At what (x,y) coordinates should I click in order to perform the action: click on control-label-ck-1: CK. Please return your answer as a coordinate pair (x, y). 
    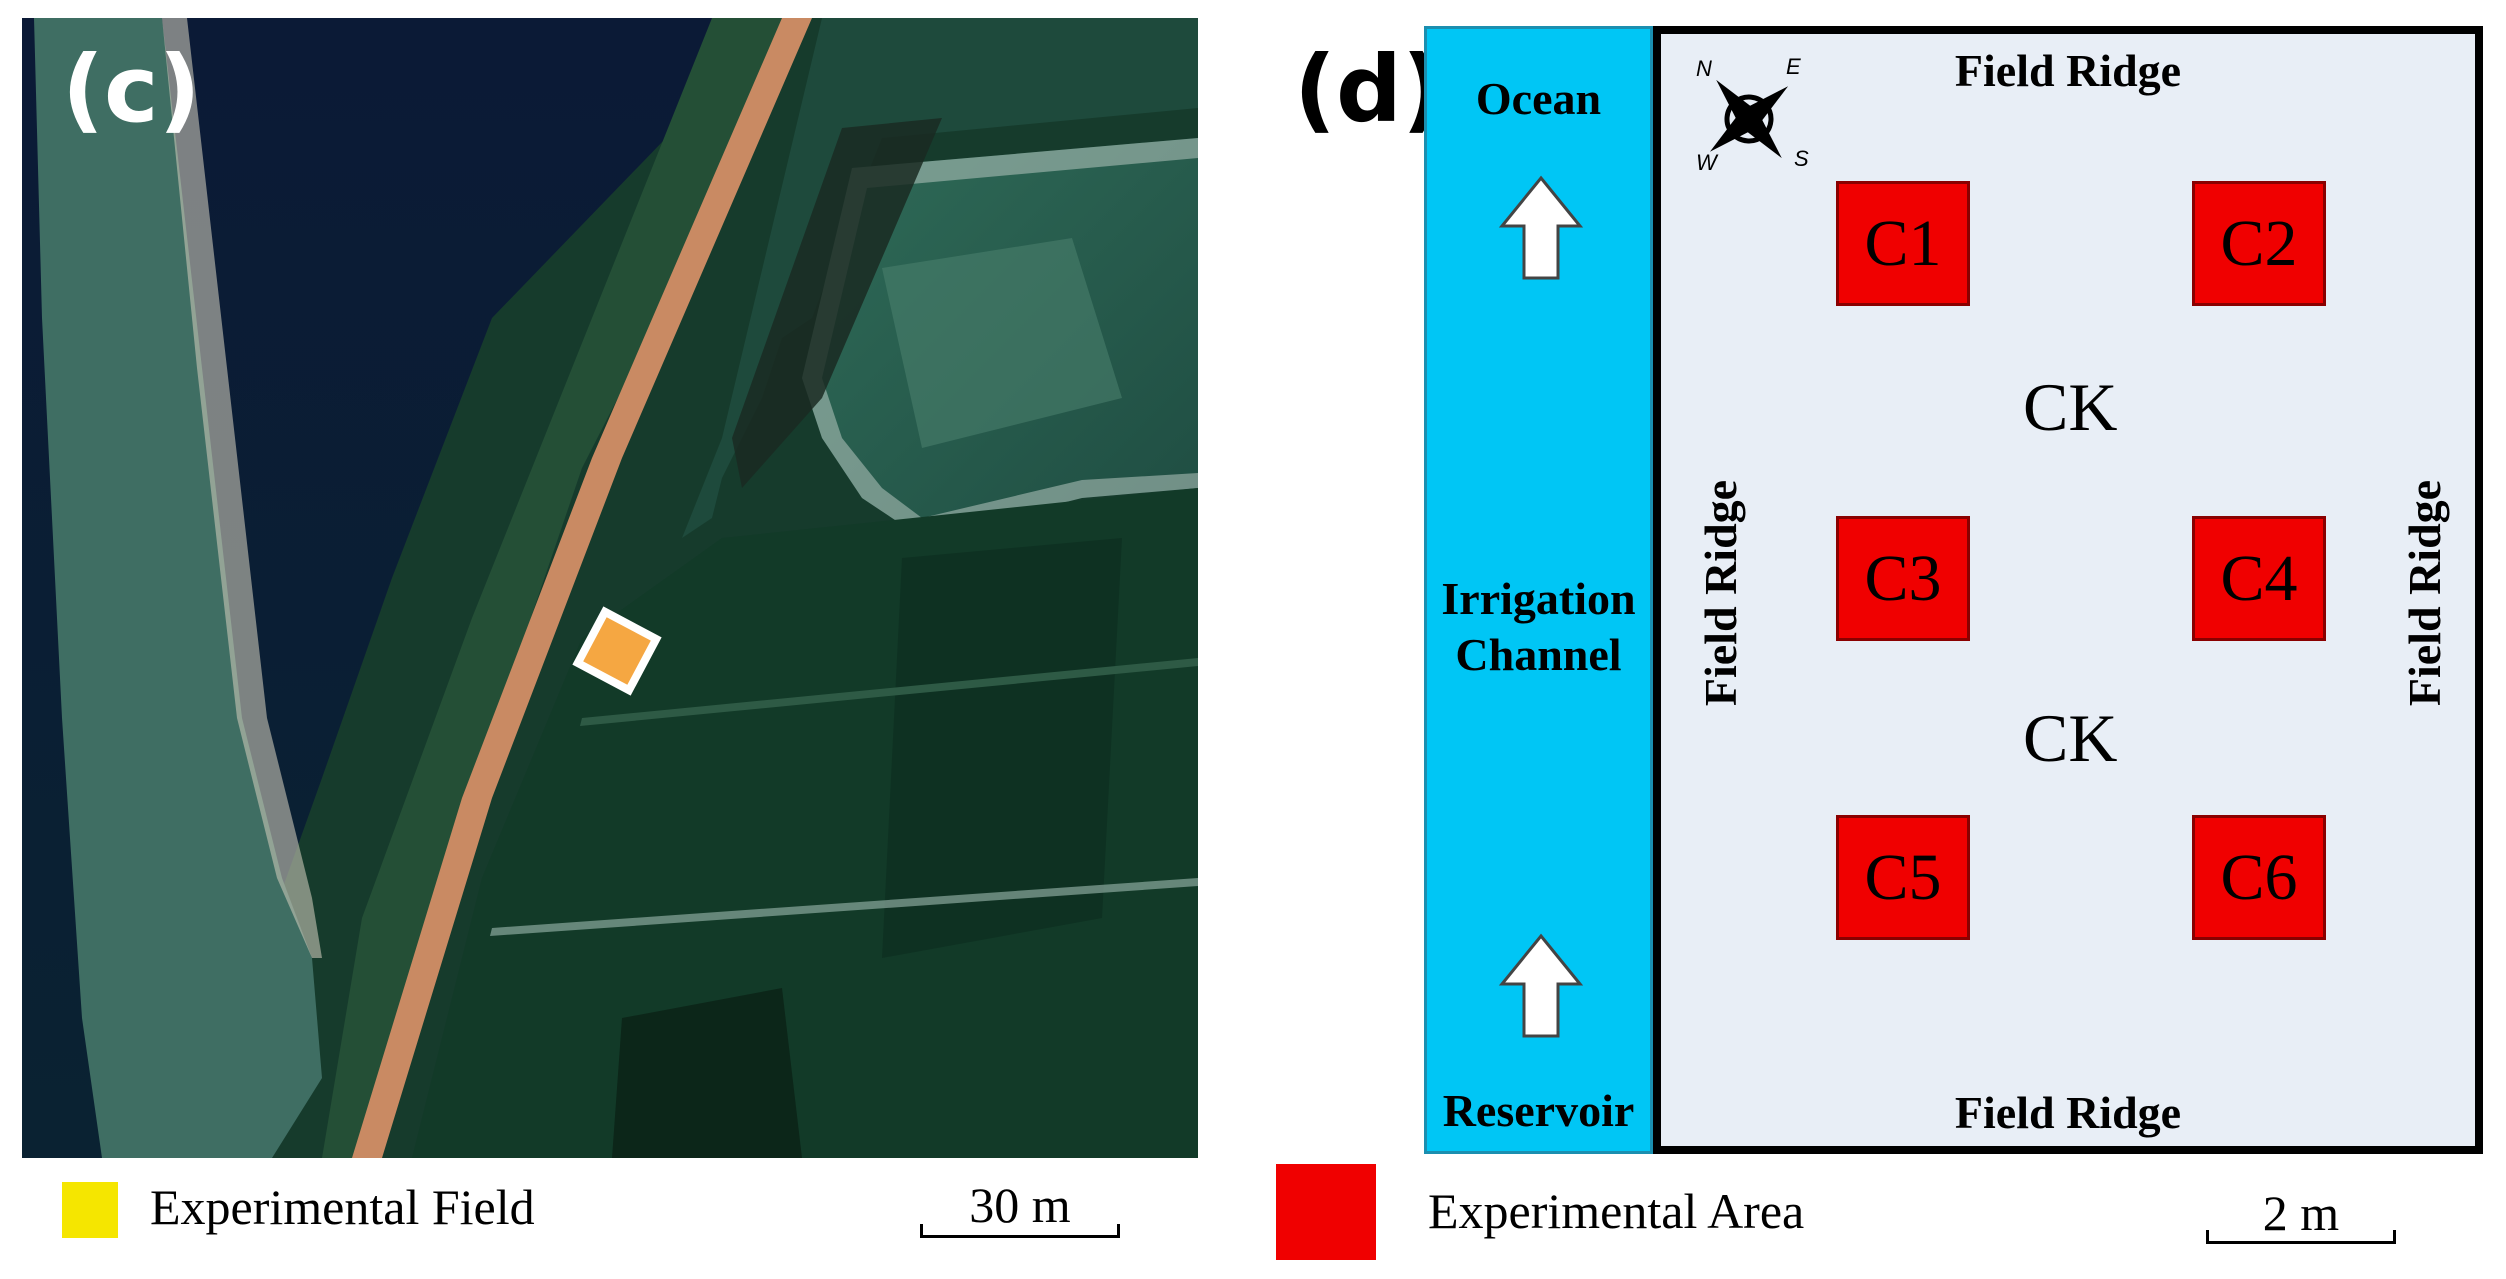
    Looking at the image, I should click on (2070, 407).